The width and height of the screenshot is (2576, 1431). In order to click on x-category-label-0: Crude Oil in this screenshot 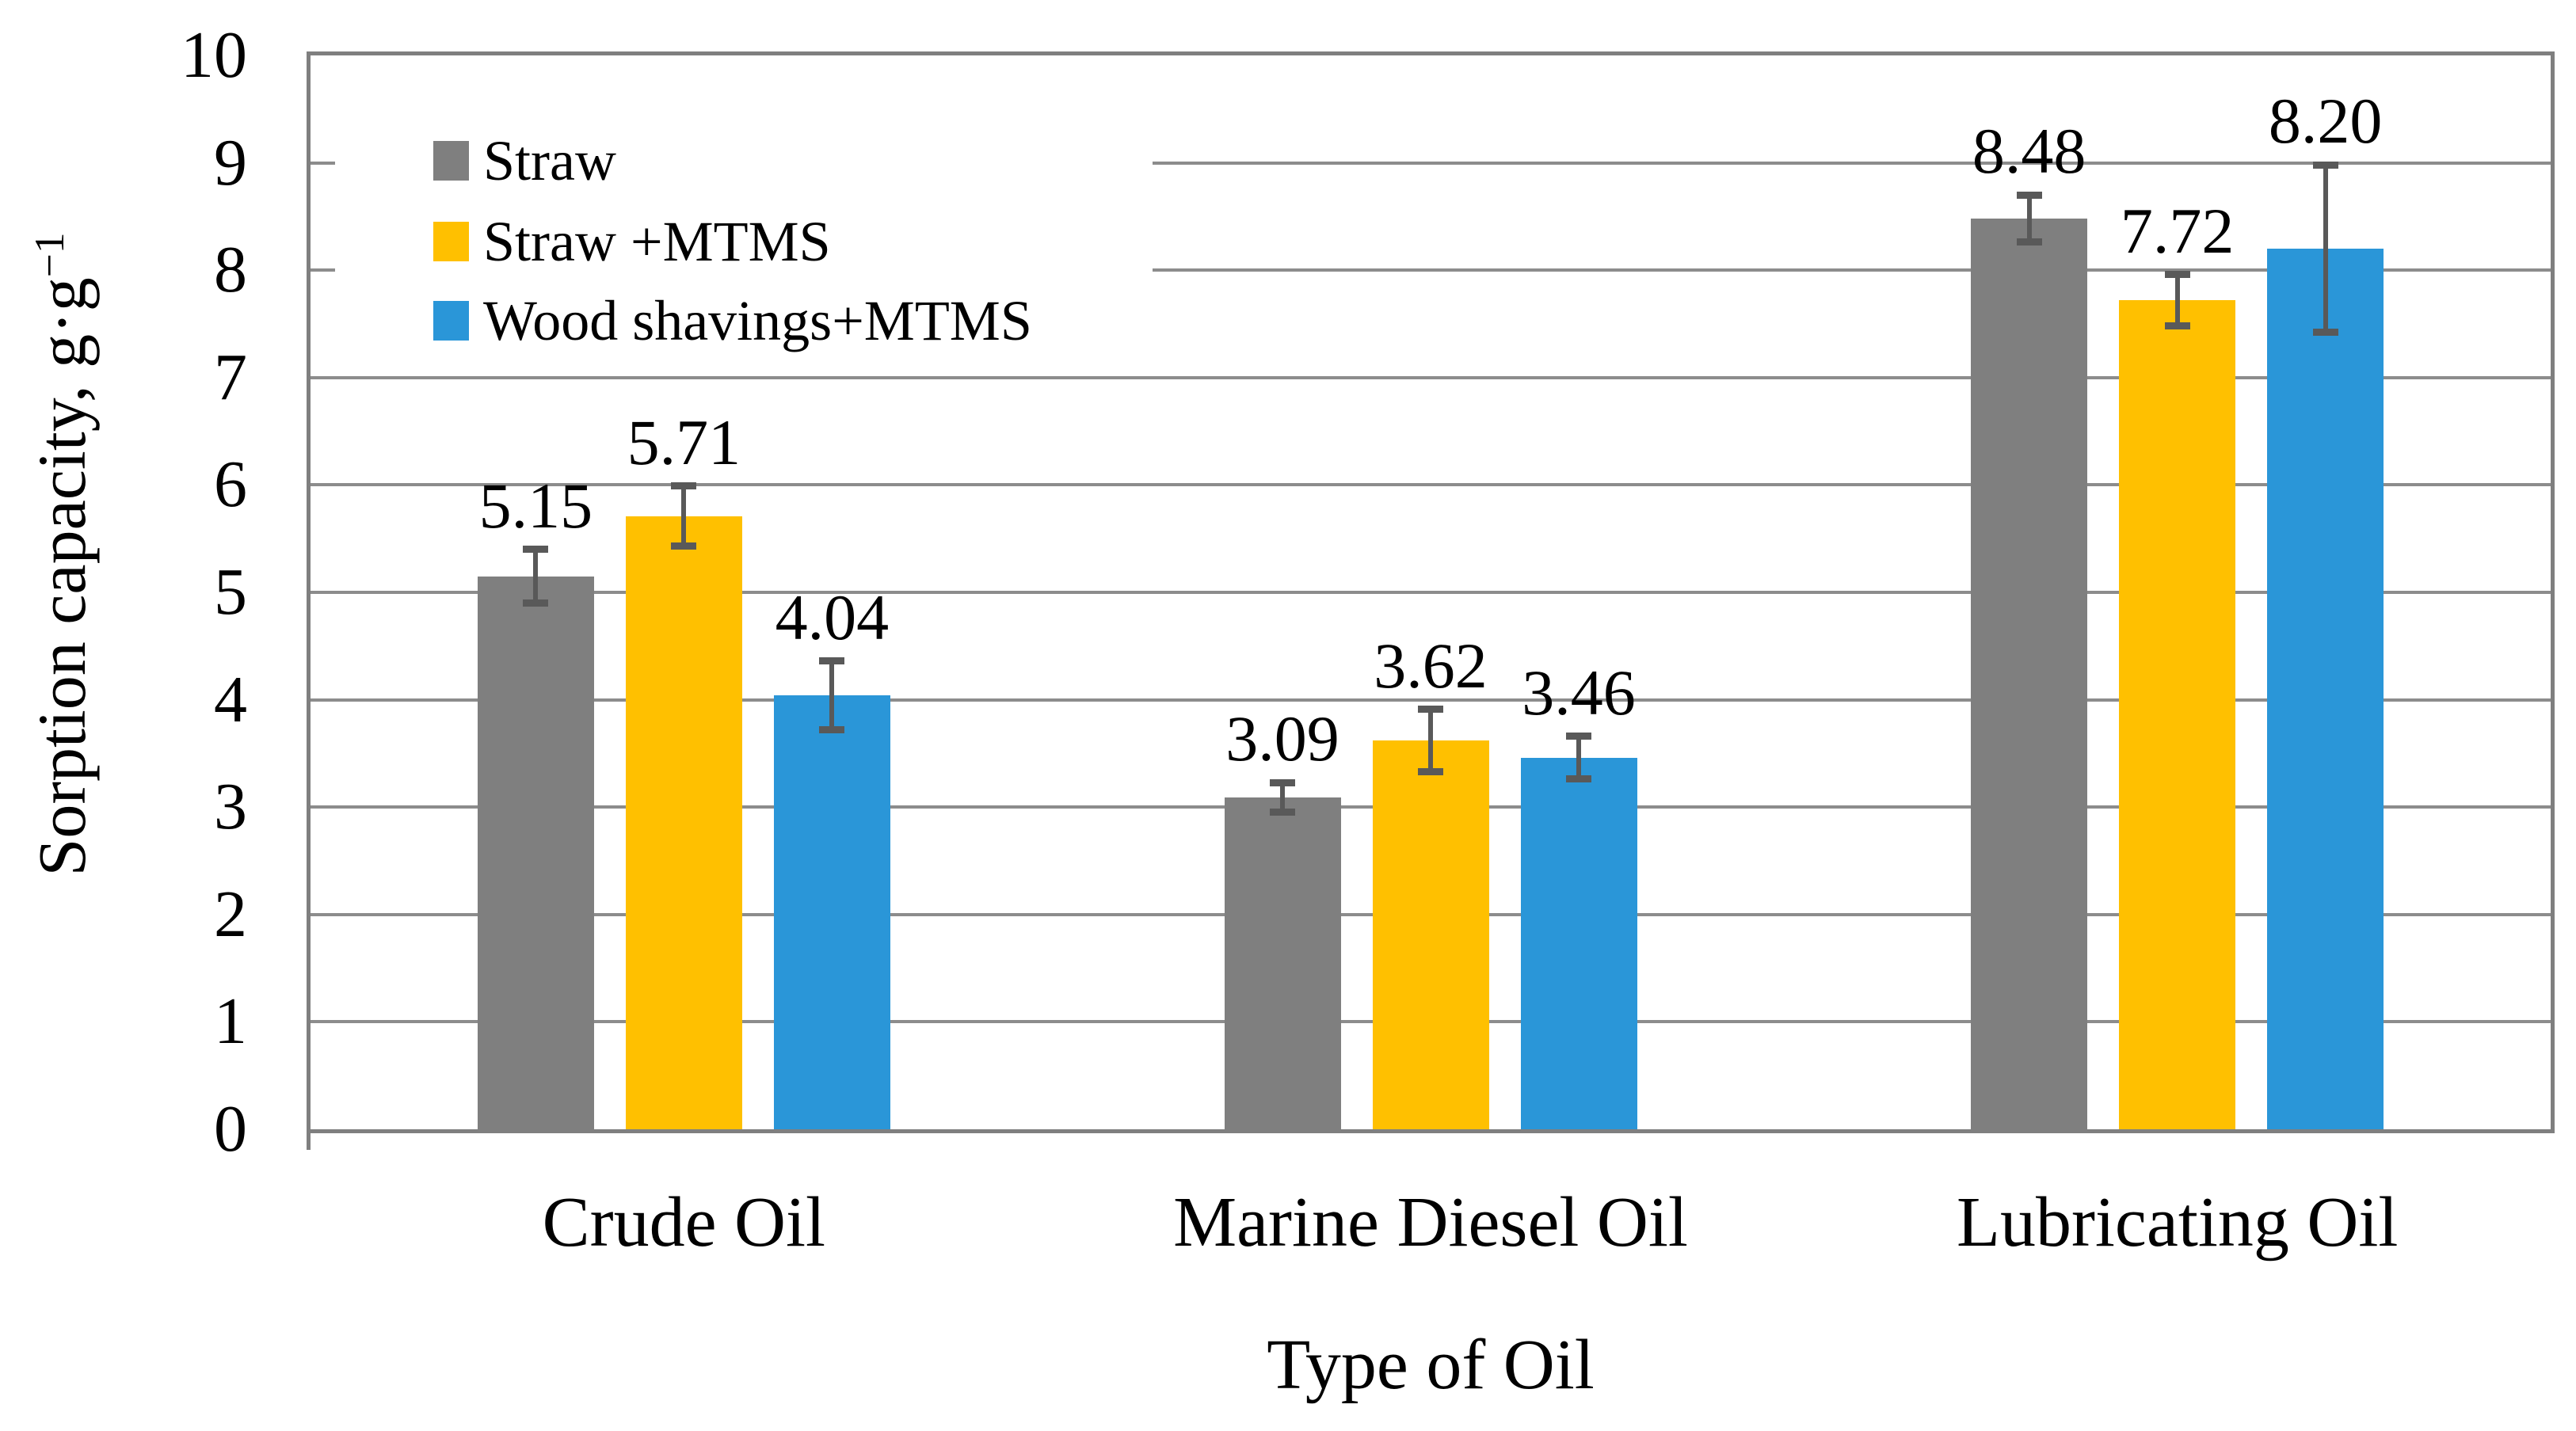, I will do `click(684, 1222)`.